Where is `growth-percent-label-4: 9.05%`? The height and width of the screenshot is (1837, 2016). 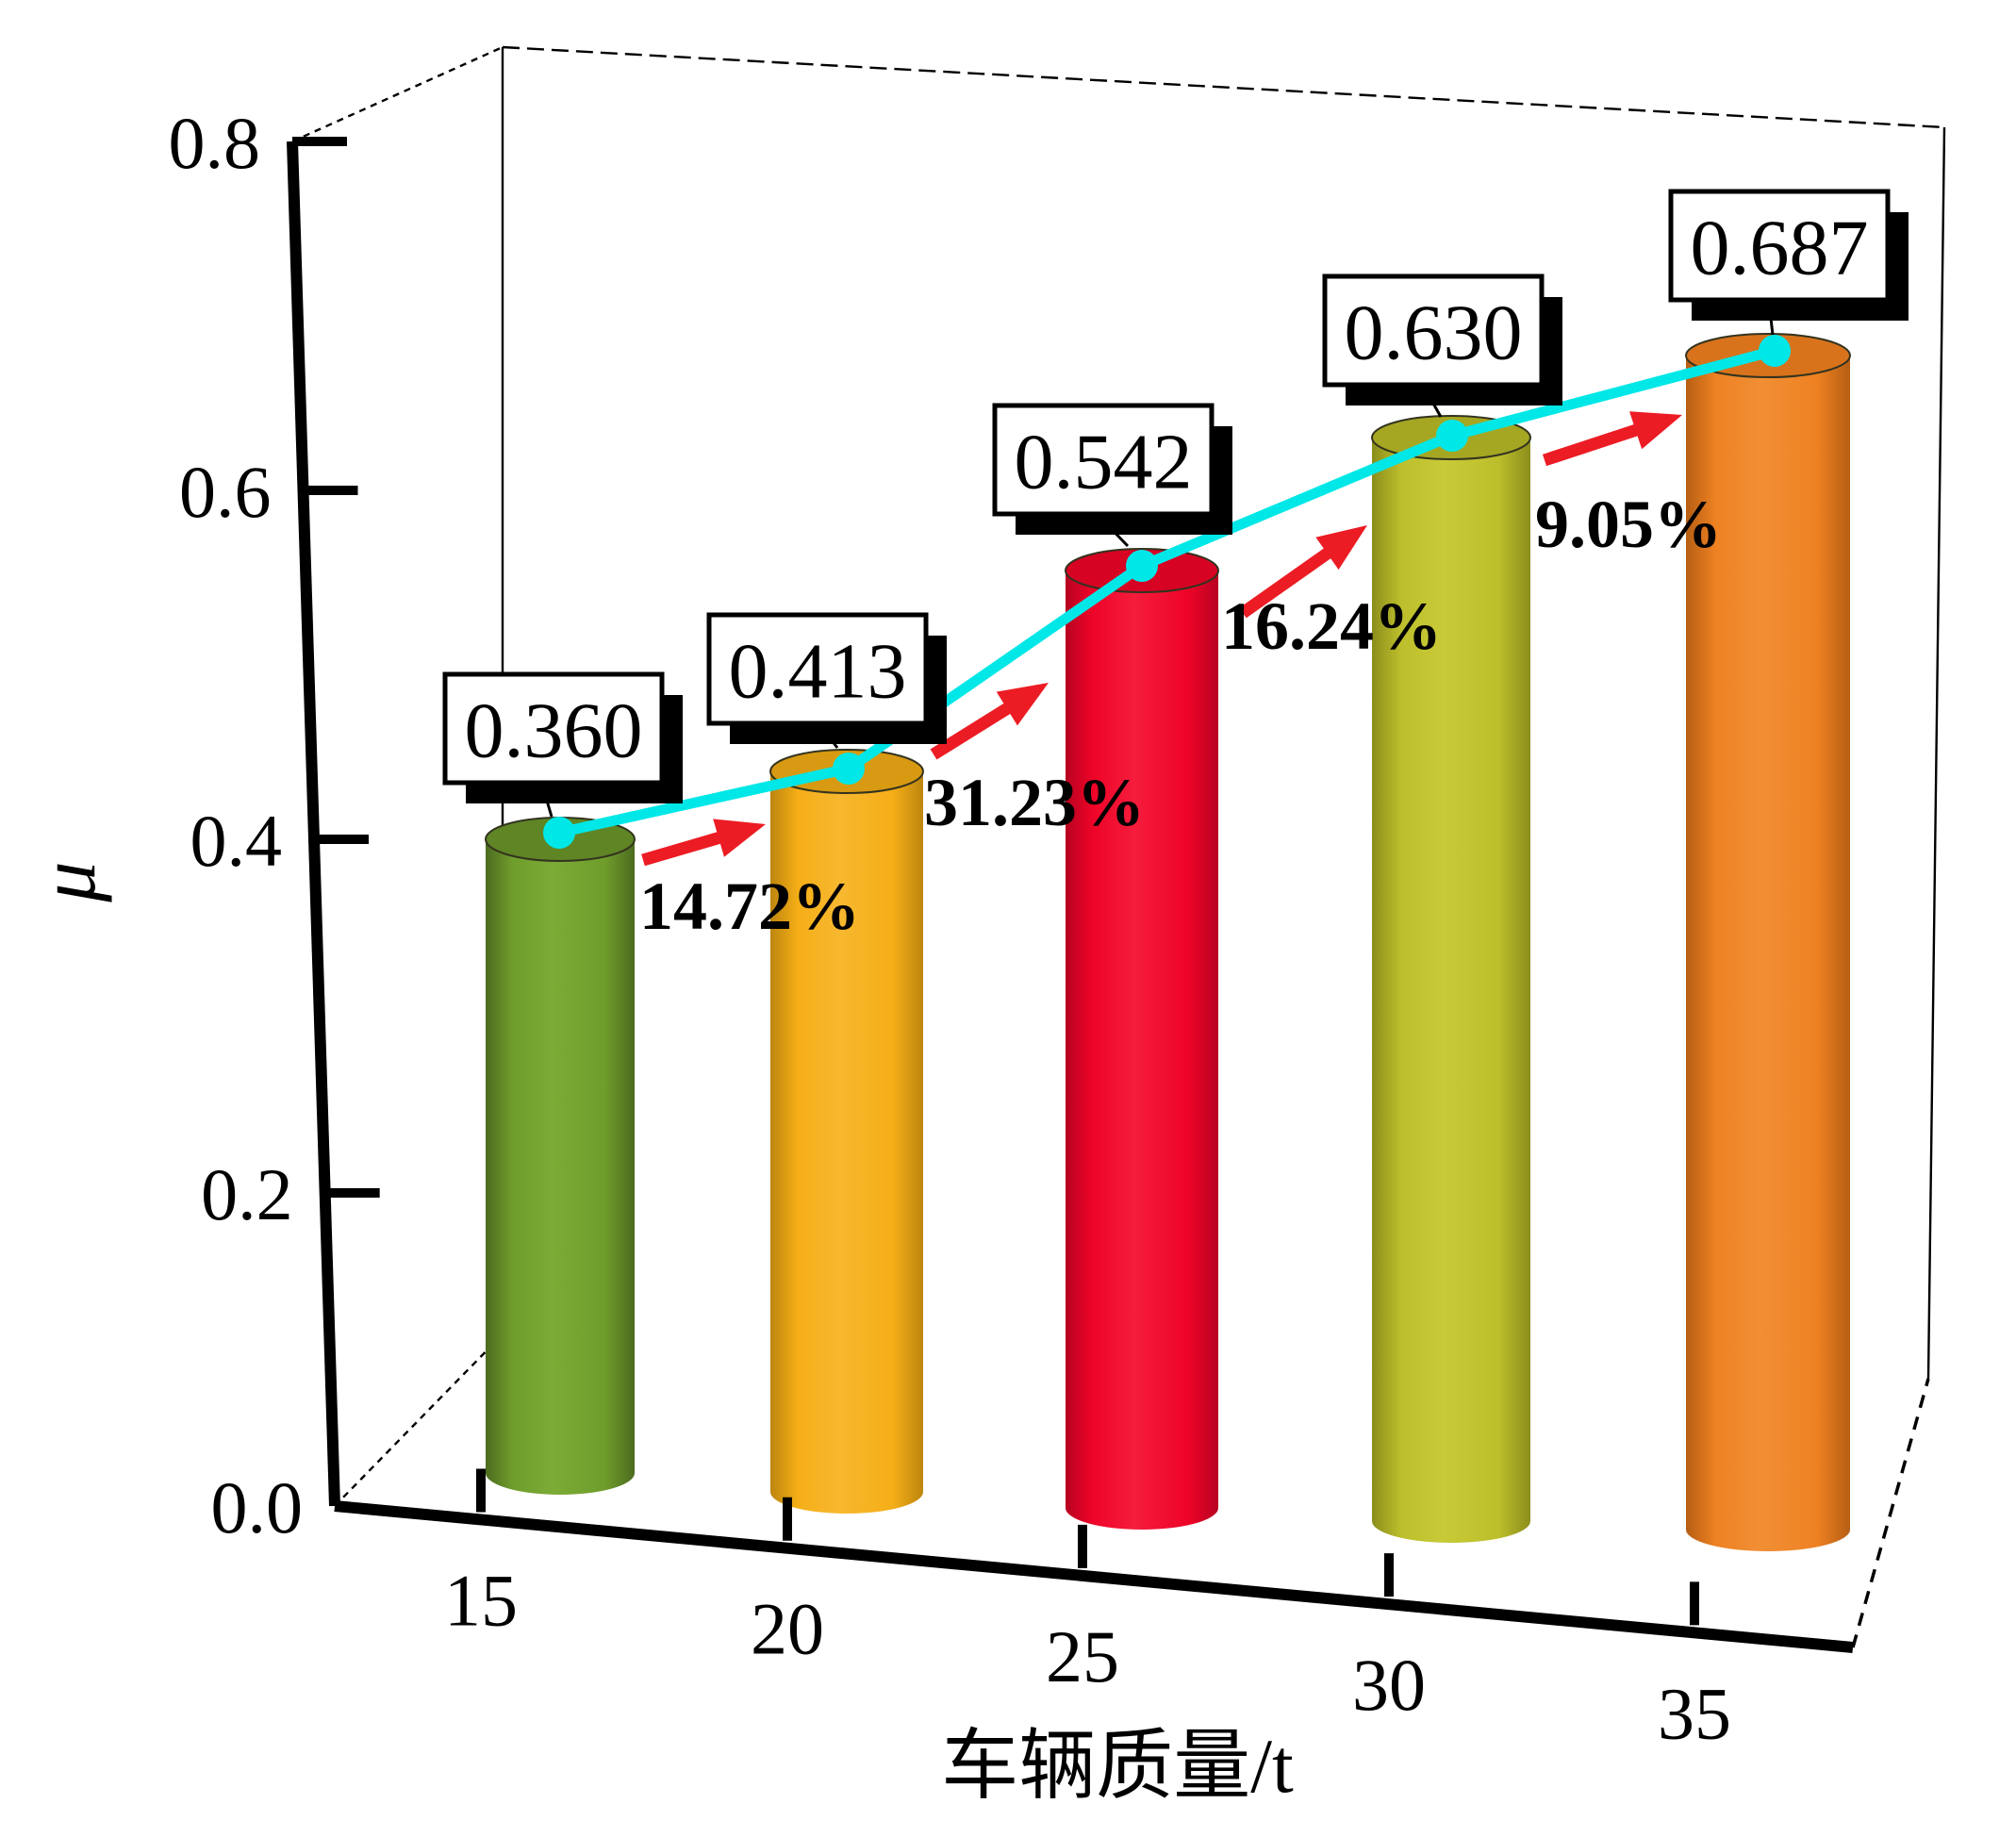
growth-percent-label-4: 9.05% is located at coordinates (1628, 524).